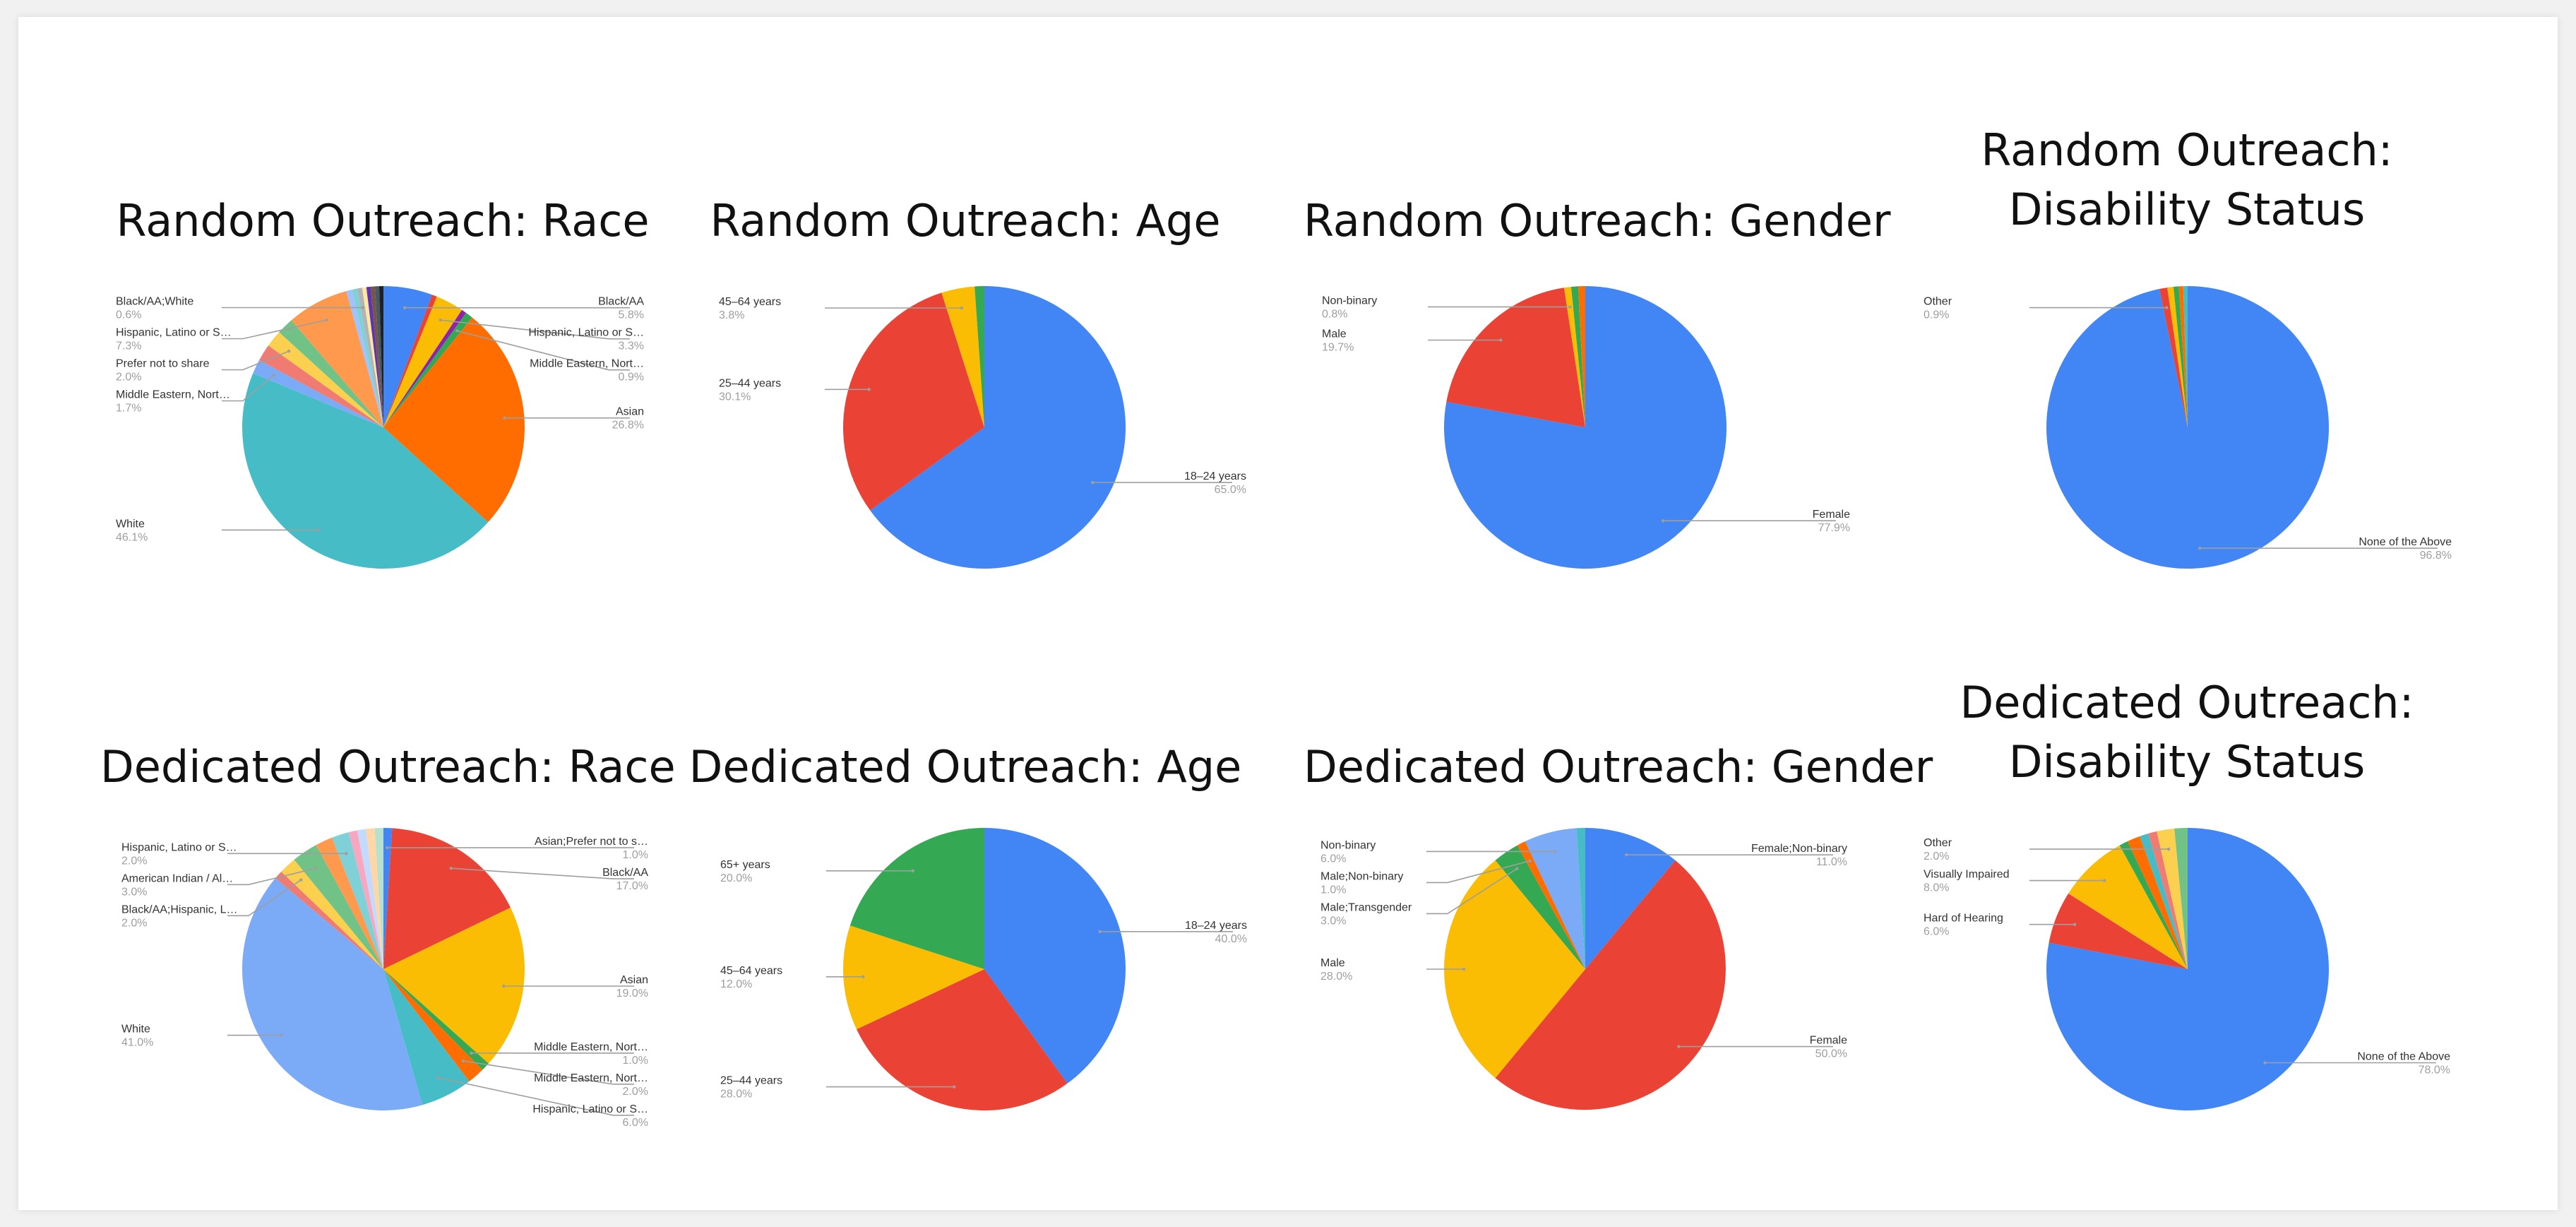  Describe the element at coordinates (2434, 1071) in the screenshot. I see `slice-percent-label: 78.0%` at that location.